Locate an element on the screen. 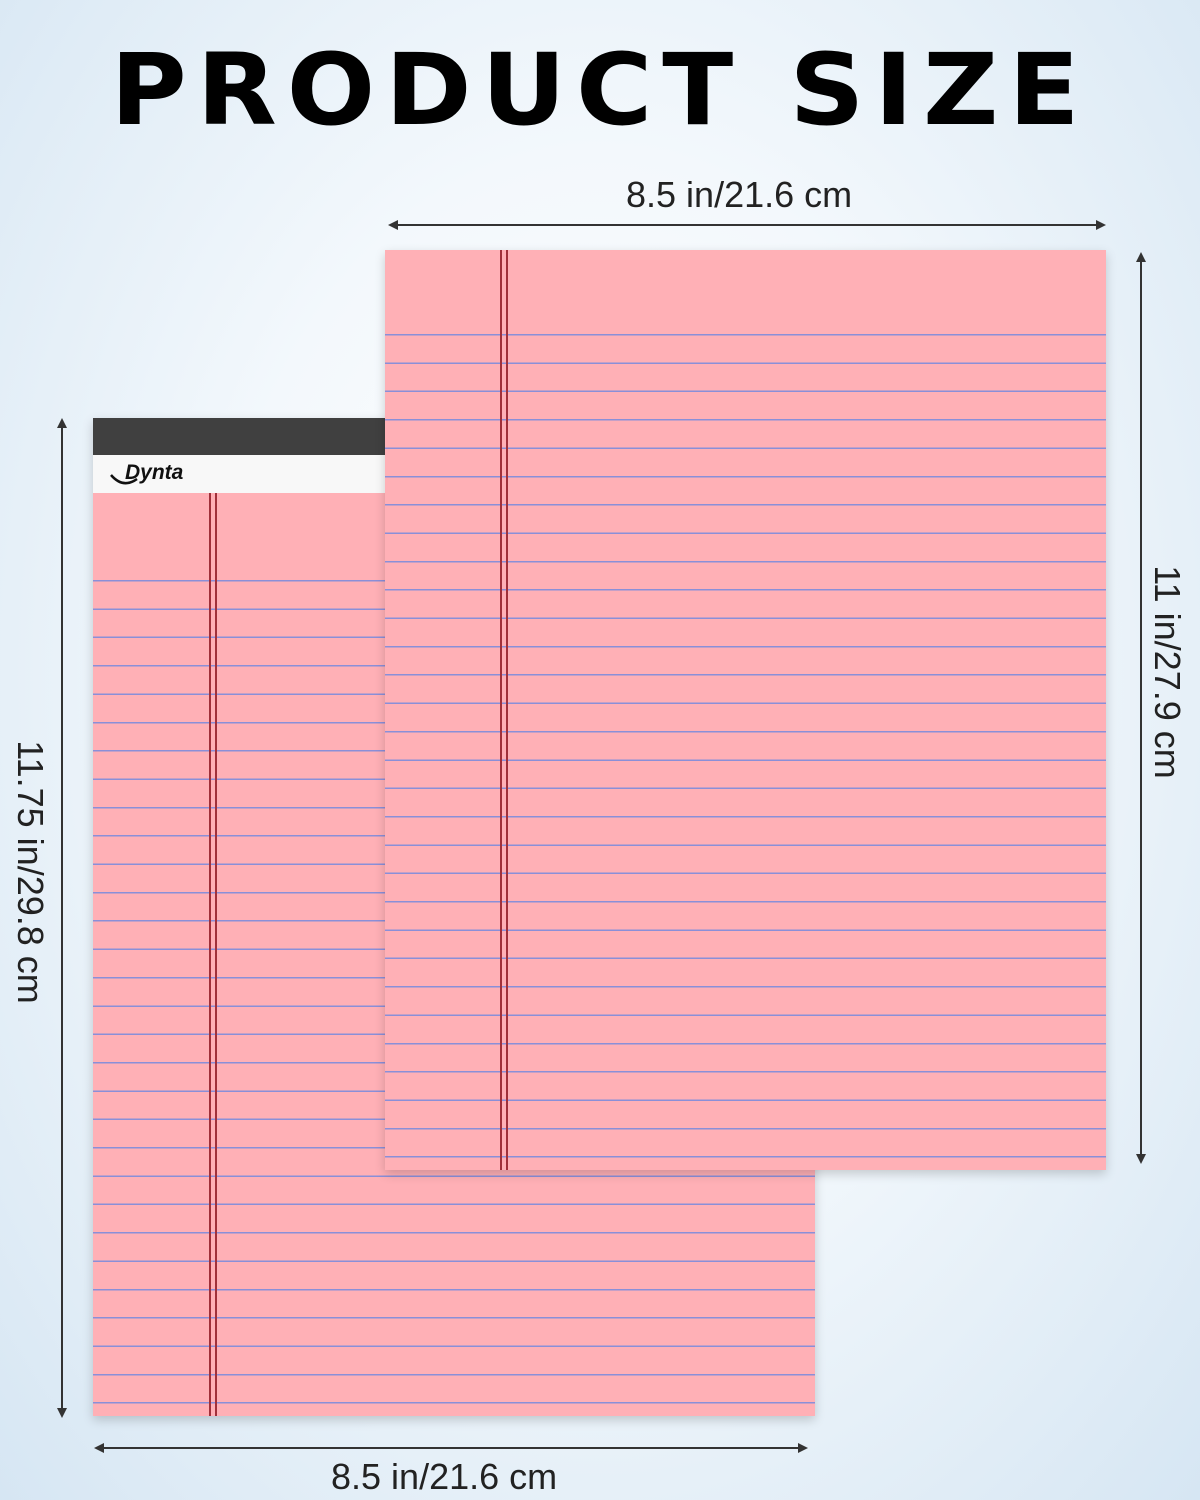 Image resolution: width=1200 pixels, height=1500 pixels. back-width-label: 8.5 in/21.6 cm is located at coordinates (444, 1476).